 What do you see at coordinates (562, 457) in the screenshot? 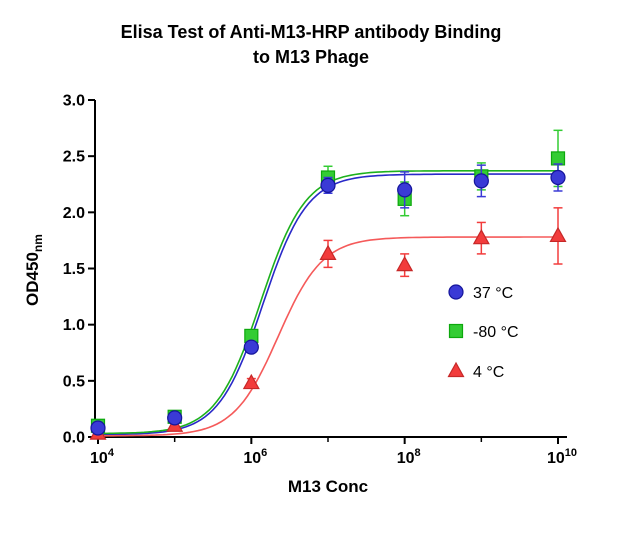
I see `x-tick-label: 10¹⁰` at bounding box center [562, 457].